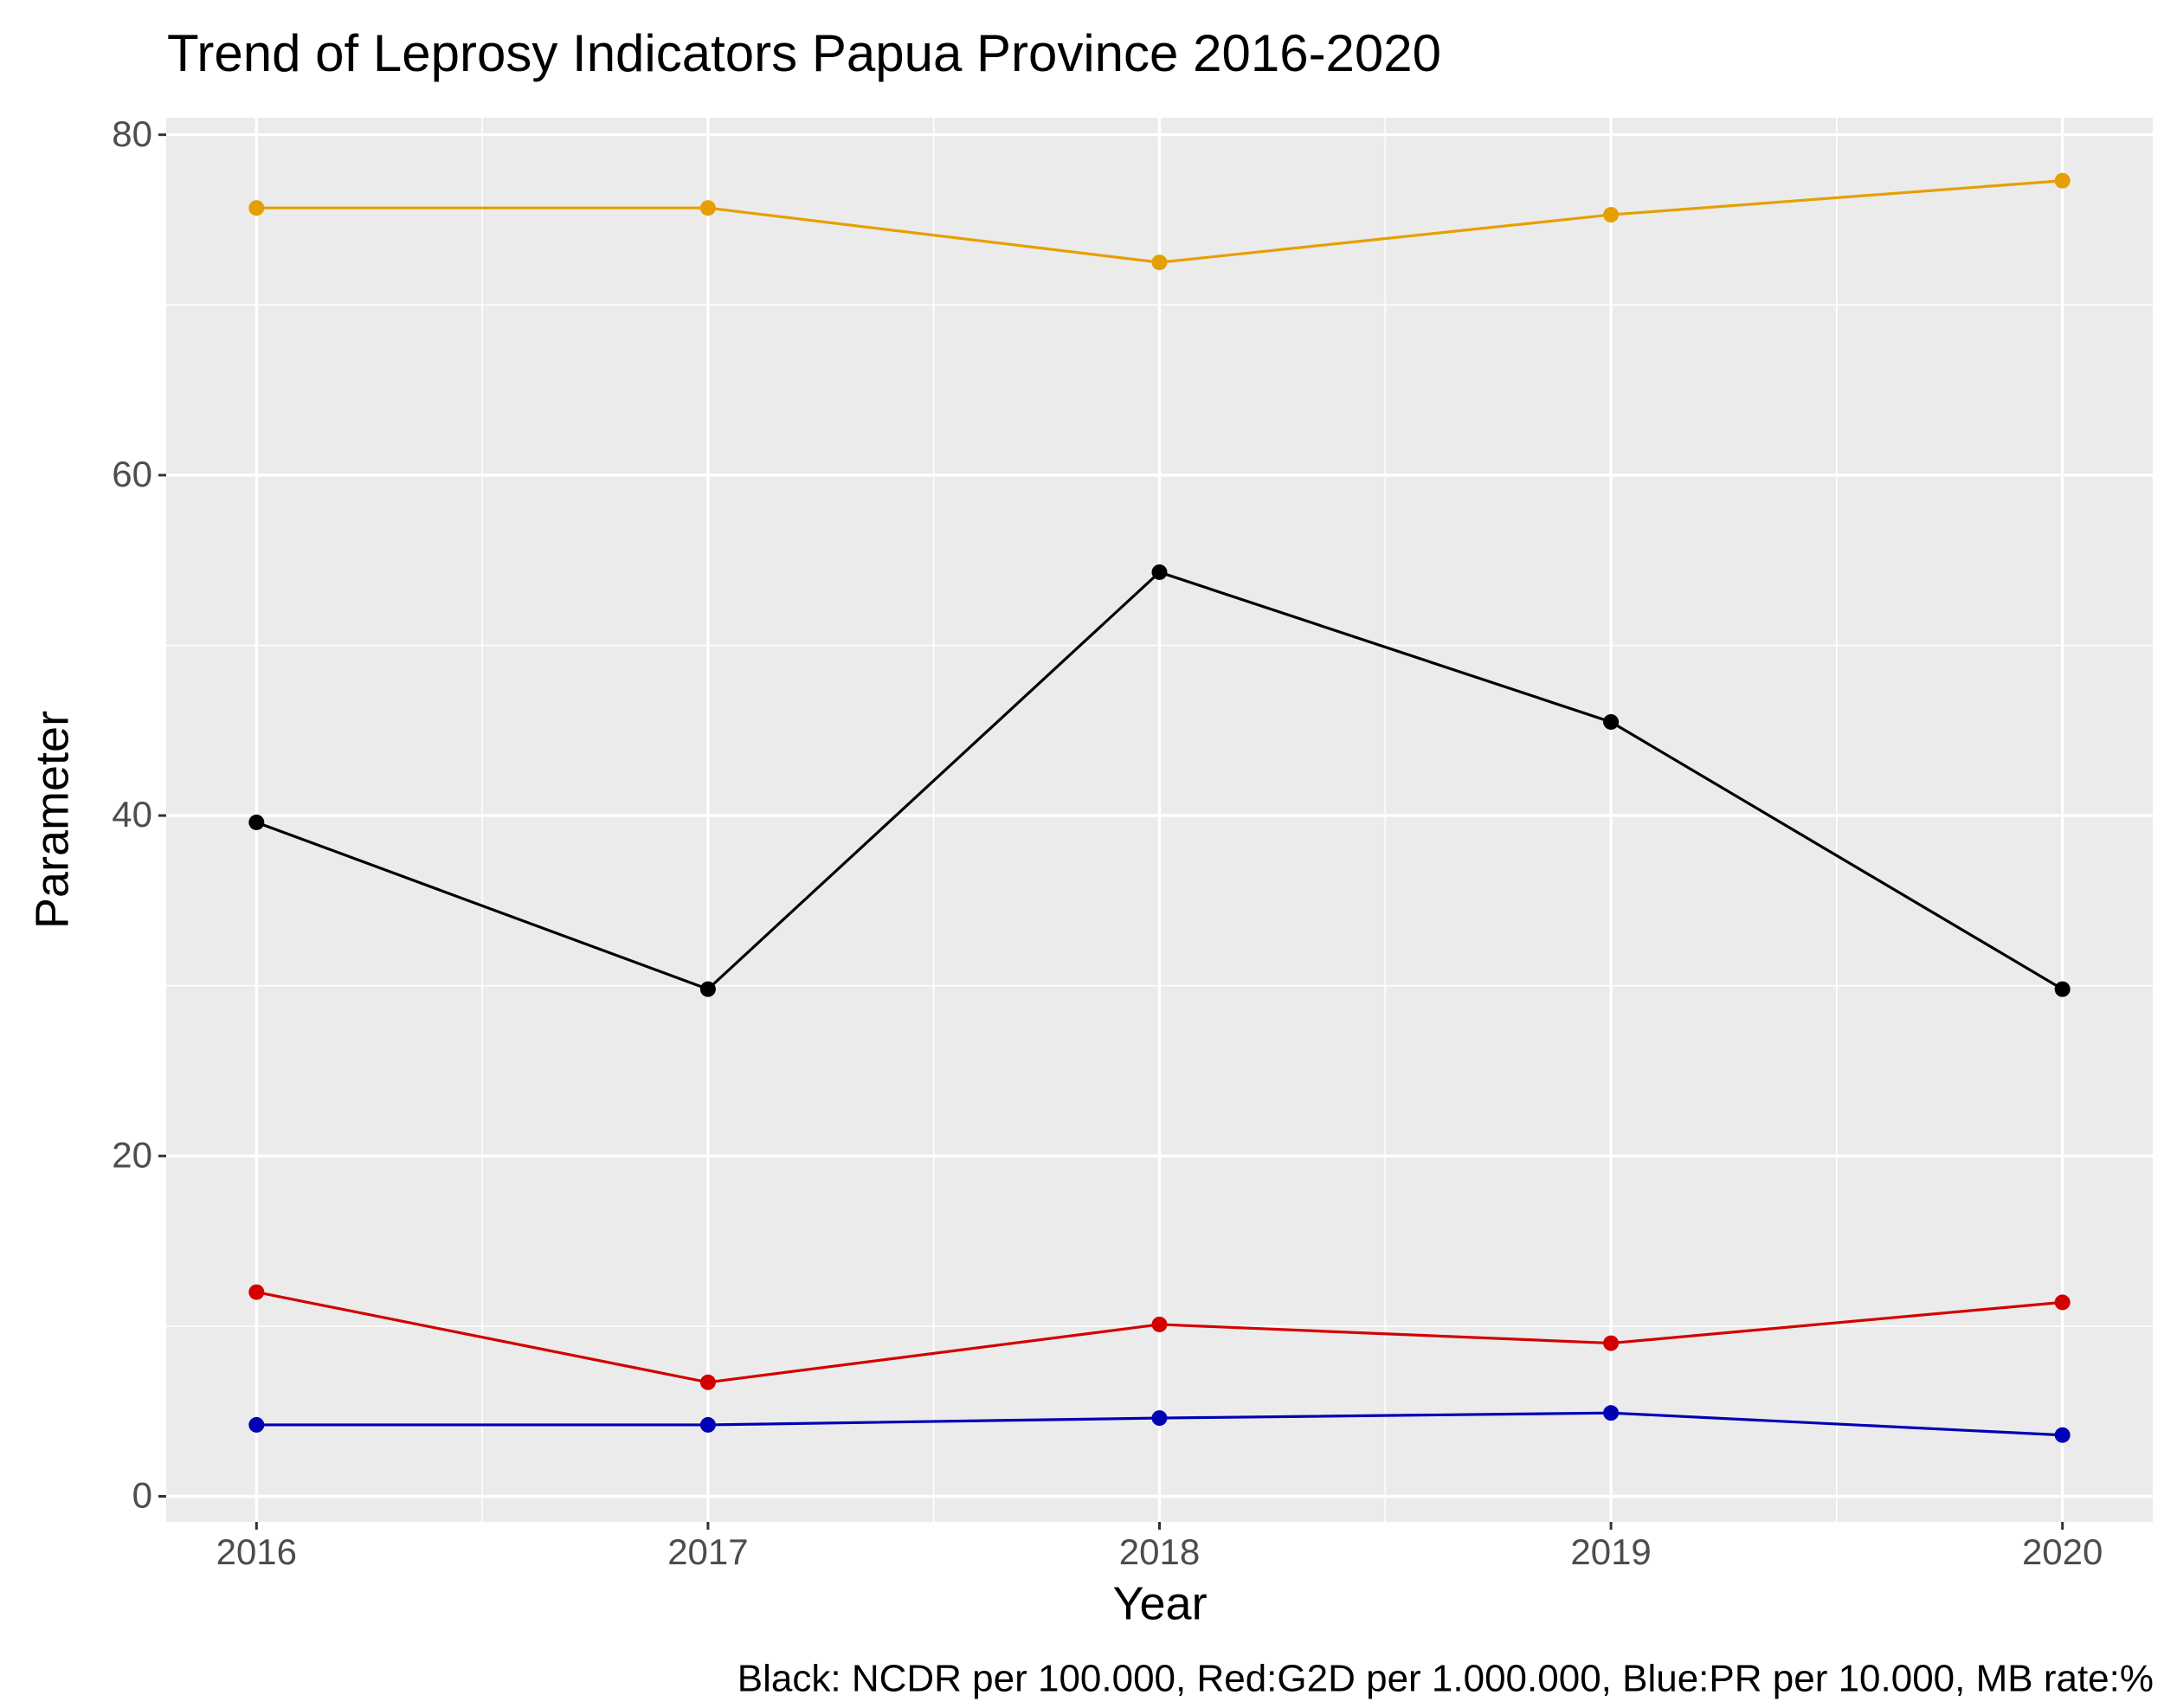 This screenshot has height=1708, width=2164. Describe the element at coordinates (132, 814) in the screenshot. I see `y-tick-label: 40` at that location.